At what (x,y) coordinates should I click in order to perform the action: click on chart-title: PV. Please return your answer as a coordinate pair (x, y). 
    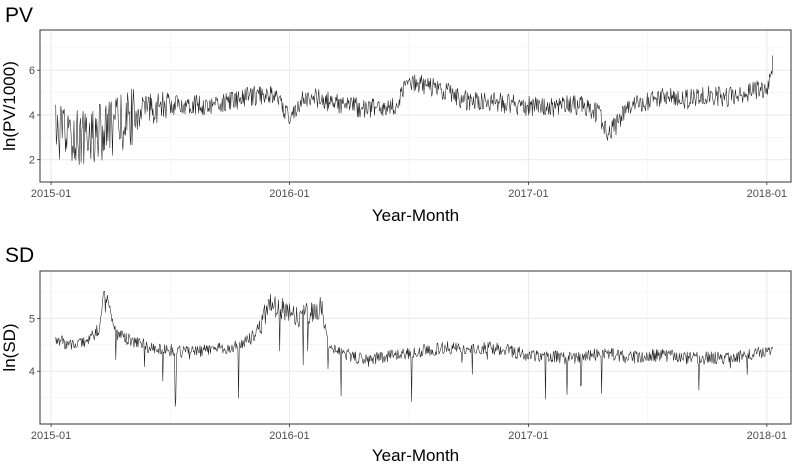
    Looking at the image, I should click on (19, 15).